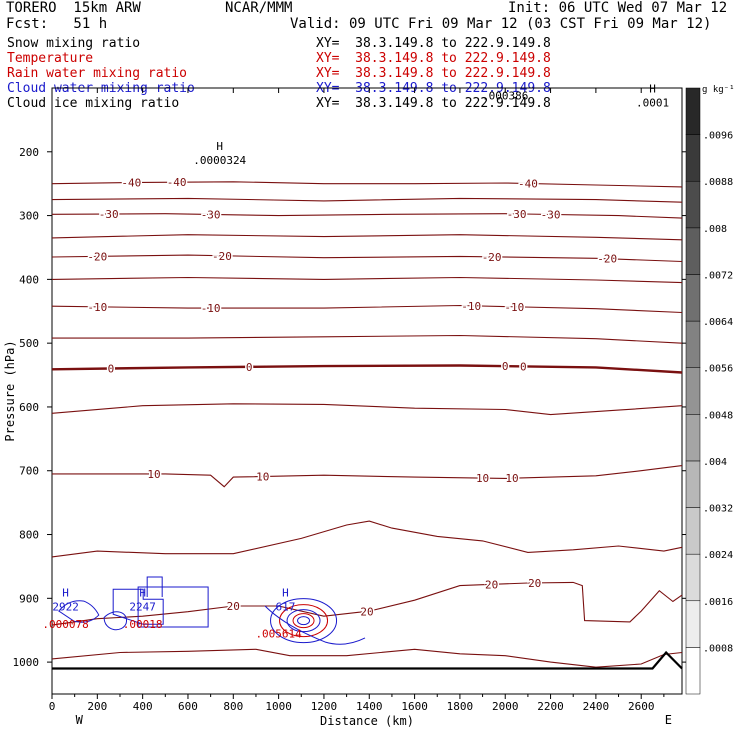 This screenshot has width=740, height=740. I want to click on extremum-value: 2922, so click(65, 606).